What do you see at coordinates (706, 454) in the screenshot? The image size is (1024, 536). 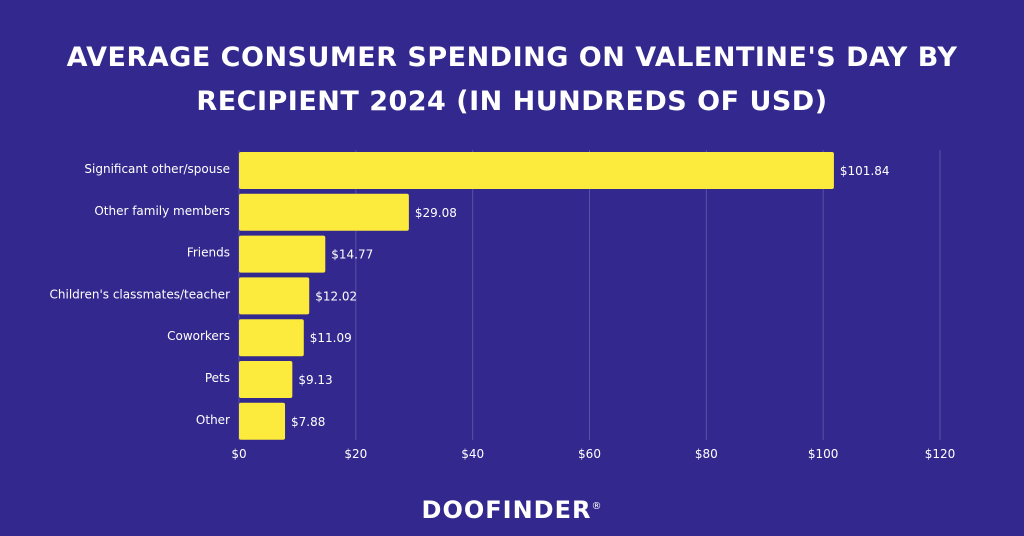 I see `x-tick-label: $80` at bounding box center [706, 454].